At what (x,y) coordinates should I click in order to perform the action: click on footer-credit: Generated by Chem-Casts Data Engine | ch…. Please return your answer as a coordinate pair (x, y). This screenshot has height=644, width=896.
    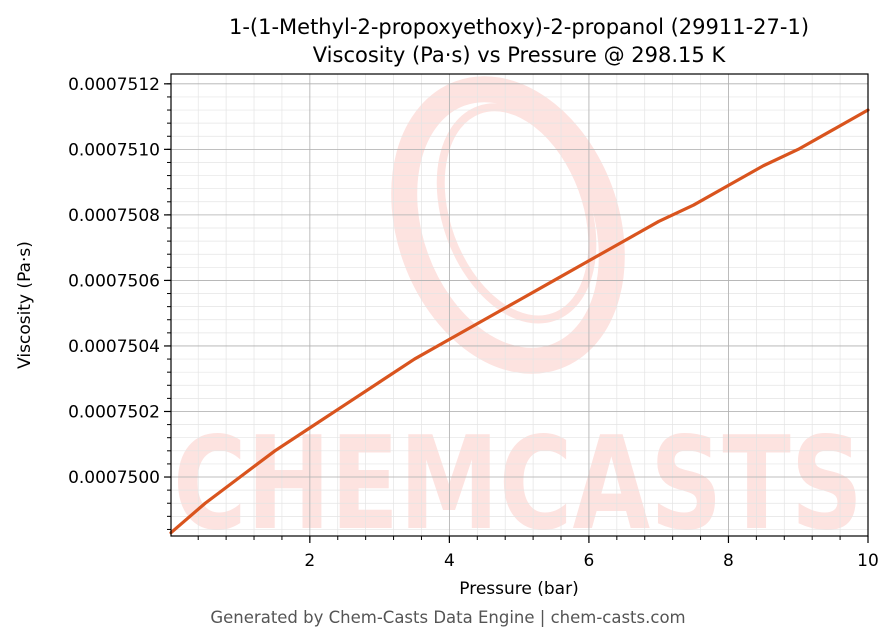
    Looking at the image, I should click on (448, 617).